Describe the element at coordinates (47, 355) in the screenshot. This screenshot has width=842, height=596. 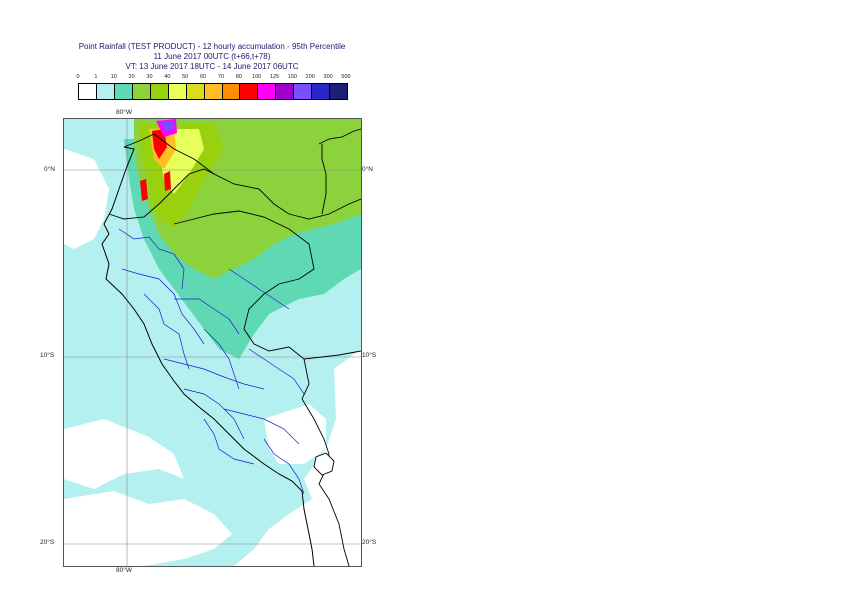
I see `lat-label-left-10s: 10°S` at that location.